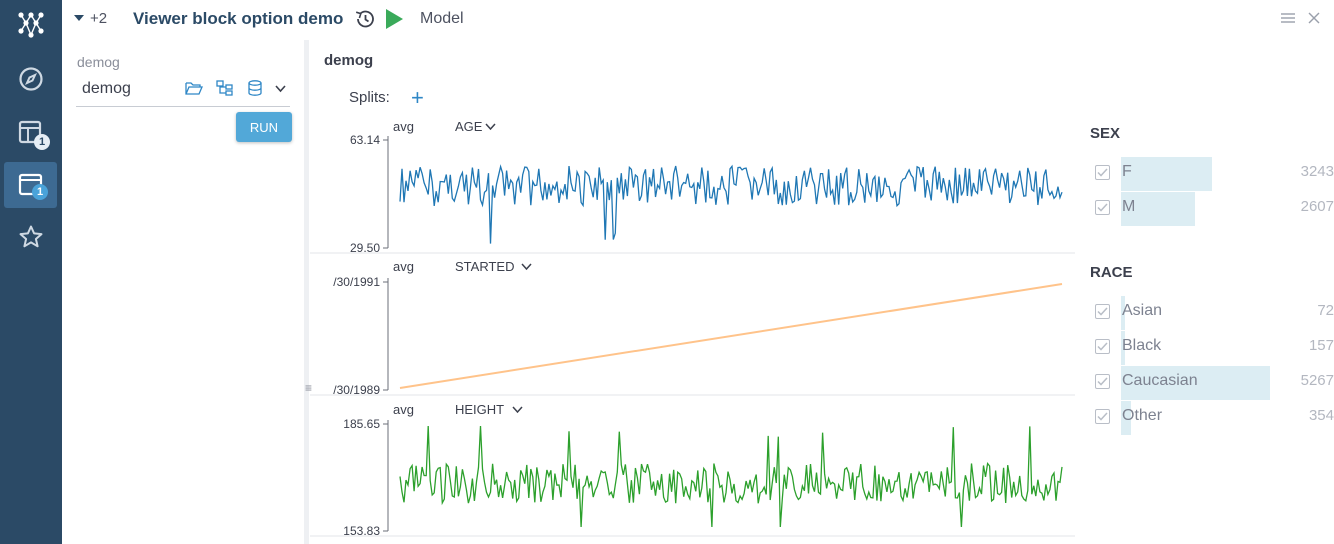 This screenshot has width=1334, height=544. I want to click on input-underline, so click(183, 106).